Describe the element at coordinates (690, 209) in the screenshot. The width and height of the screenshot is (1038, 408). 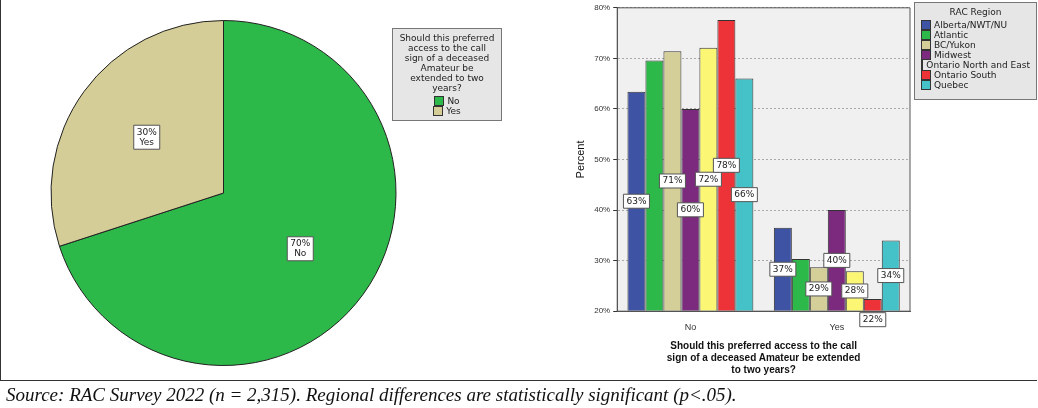
I see `data-label: 60%` at that location.